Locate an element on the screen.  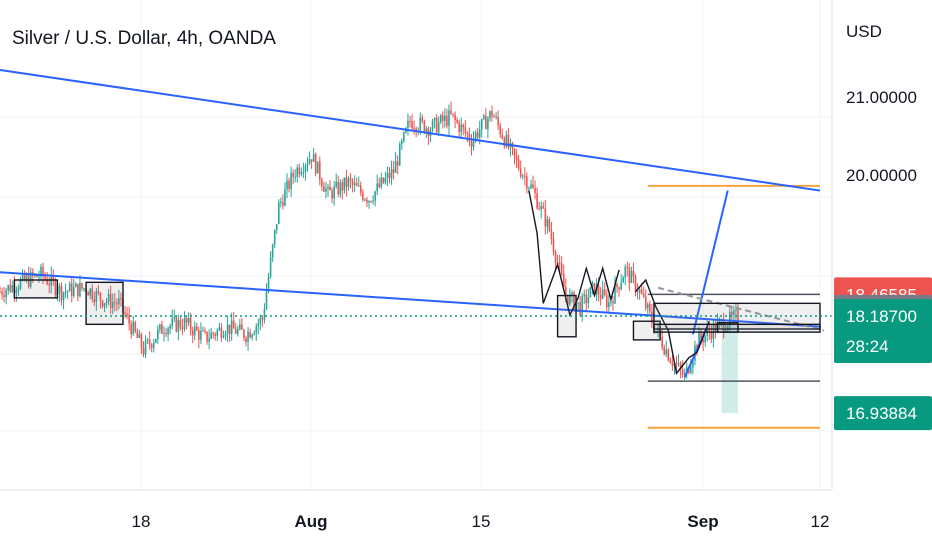
time-tick-label: 18 is located at coordinates (141, 521).